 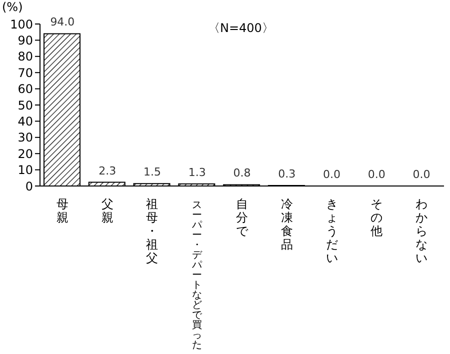 What do you see at coordinates (25, 89) in the screenshot?
I see `y-tick-label: 60` at bounding box center [25, 89].